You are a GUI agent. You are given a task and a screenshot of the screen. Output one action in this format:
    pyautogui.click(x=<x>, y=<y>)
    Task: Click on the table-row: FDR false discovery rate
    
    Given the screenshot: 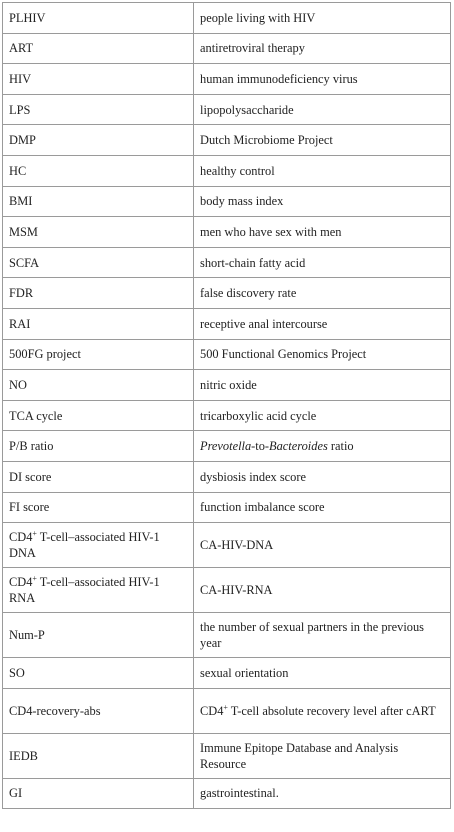 What is the action you would take?
    pyautogui.click(x=226, y=293)
    